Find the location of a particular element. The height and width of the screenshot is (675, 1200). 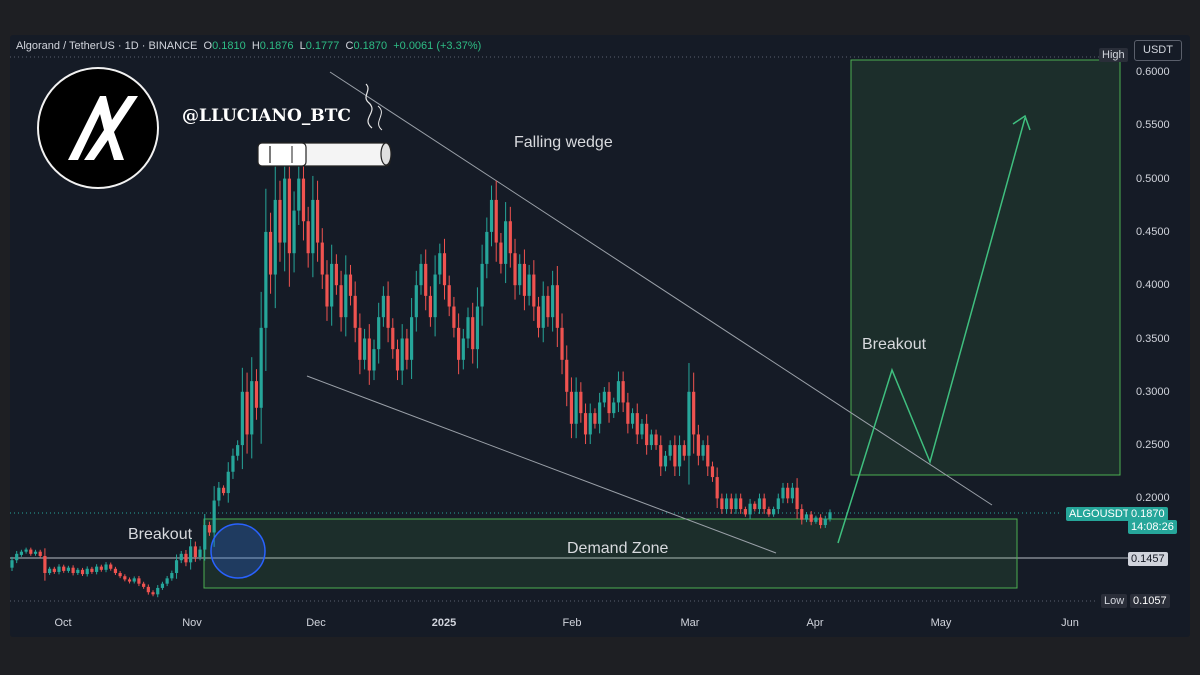

reference-level-tag: 0.1457 is located at coordinates (1148, 559).